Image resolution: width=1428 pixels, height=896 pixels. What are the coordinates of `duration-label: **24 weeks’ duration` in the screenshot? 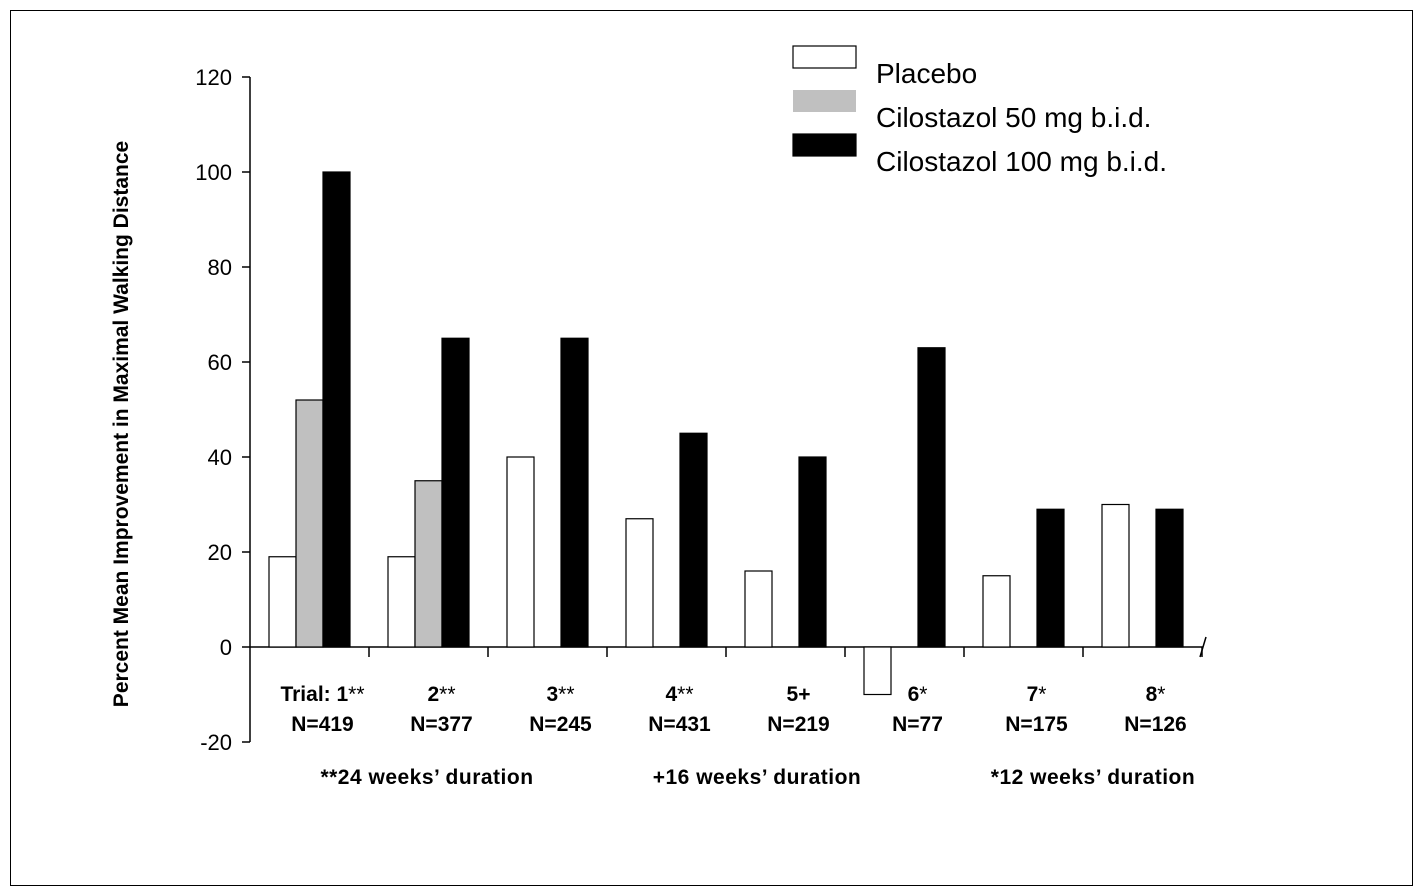 It's located at (426, 777).